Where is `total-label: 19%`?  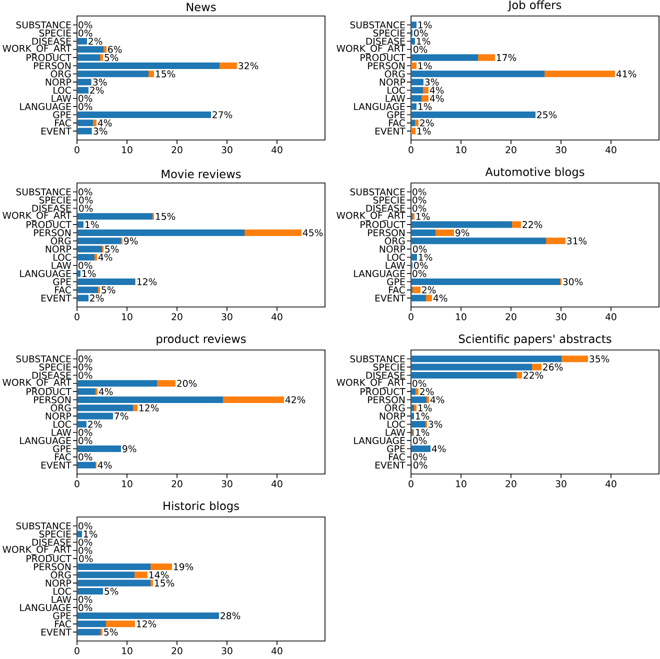 total-label: 19% is located at coordinates (184, 566).